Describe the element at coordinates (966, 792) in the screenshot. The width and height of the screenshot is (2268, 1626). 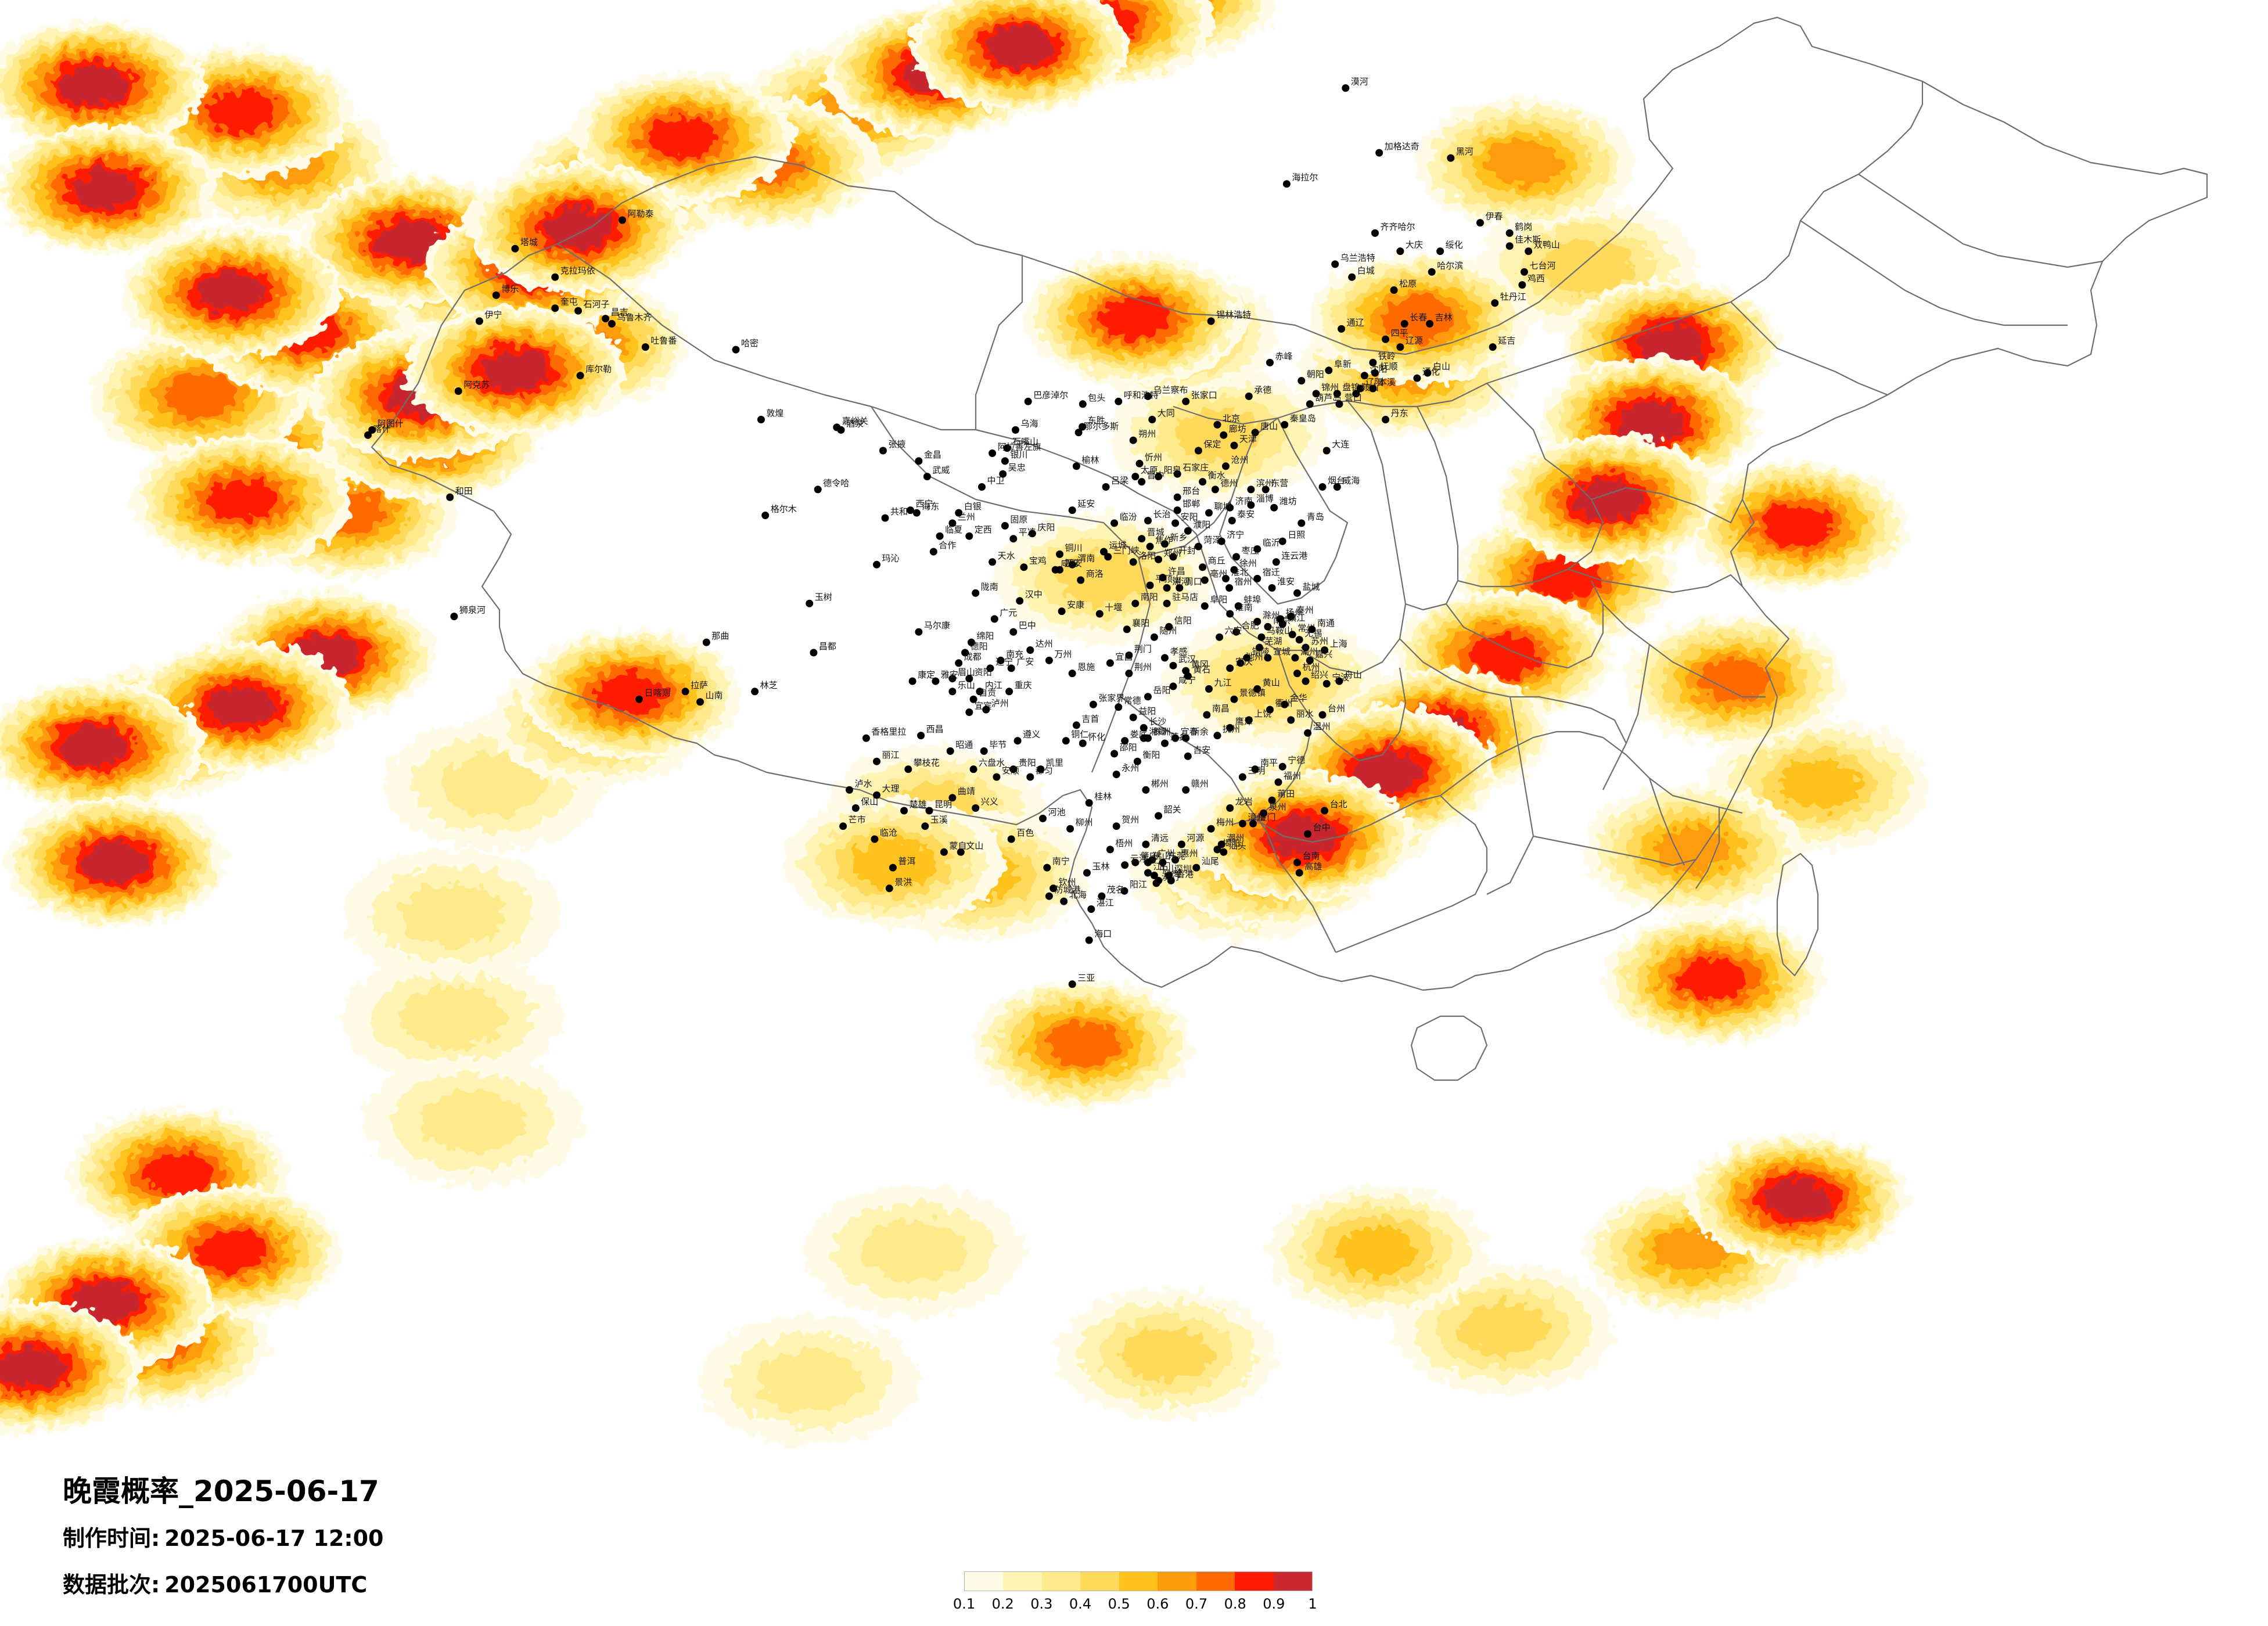
I see `city-label: 曲靖` at that location.